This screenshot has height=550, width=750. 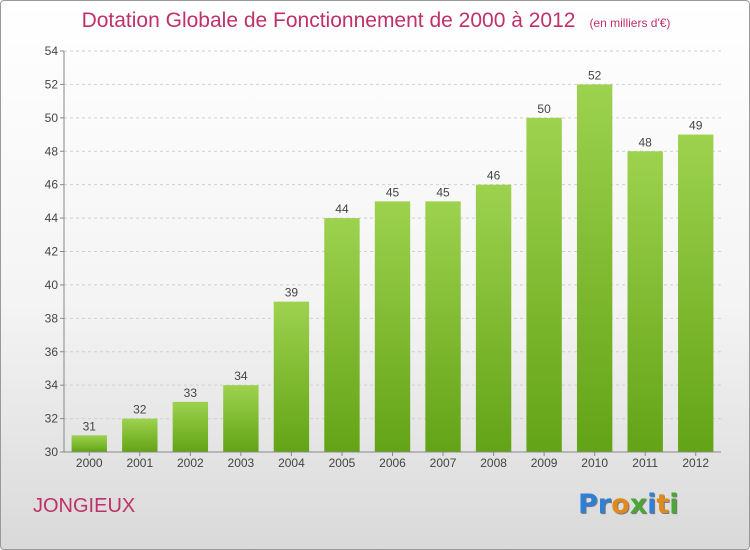 What do you see at coordinates (190, 426) in the screenshot?
I see `bar-2002` at bounding box center [190, 426].